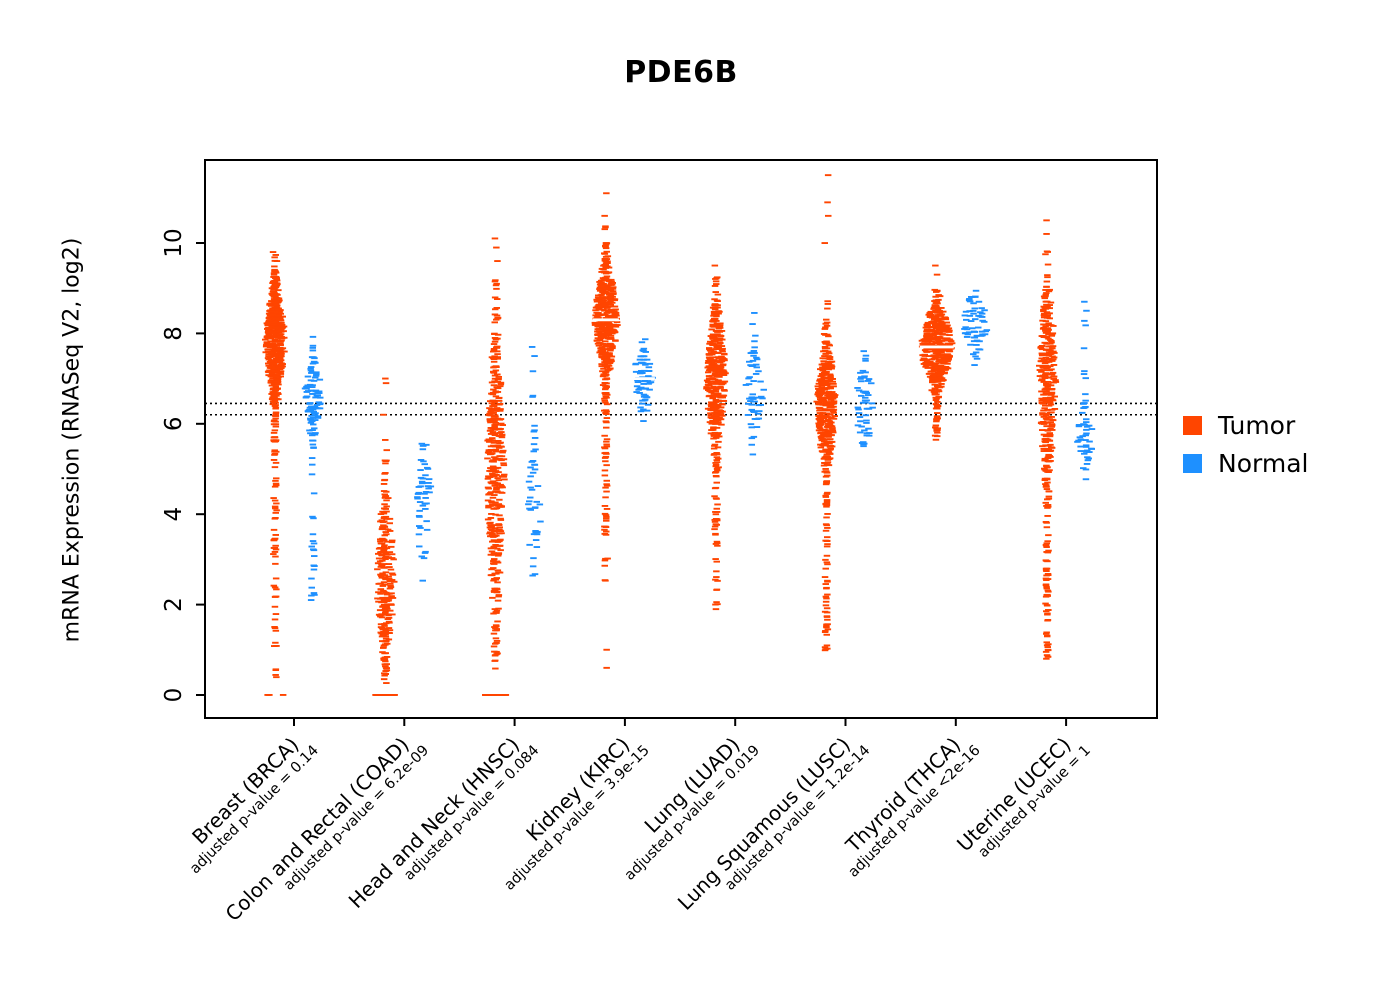 The width and height of the screenshot is (1400, 1000). Describe the element at coordinates (174, 604) in the screenshot. I see `y-tick-label: 2` at that location.